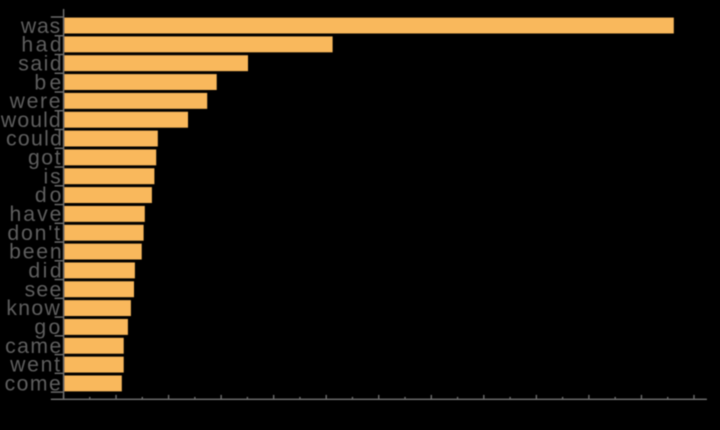 Image resolution: width=720 pixels, height=430 pixels. What do you see at coordinates (34, 365) in the screenshot?
I see `svg-text: went` at bounding box center [34, 365].